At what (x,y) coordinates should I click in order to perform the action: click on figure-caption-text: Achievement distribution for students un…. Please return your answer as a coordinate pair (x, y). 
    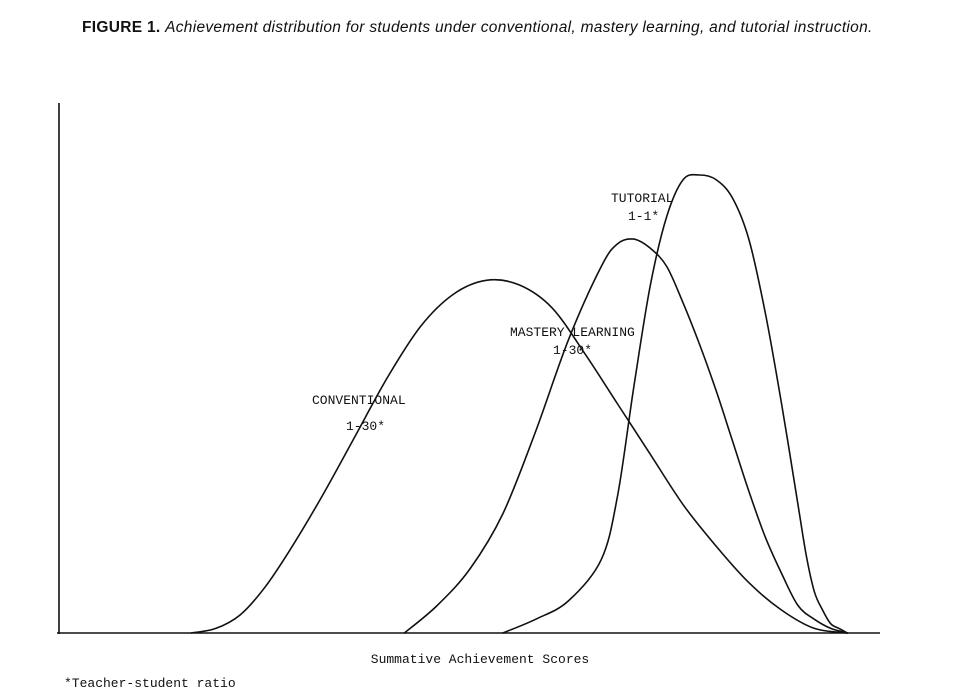
    Looking at the image, I should click on (519, 27).